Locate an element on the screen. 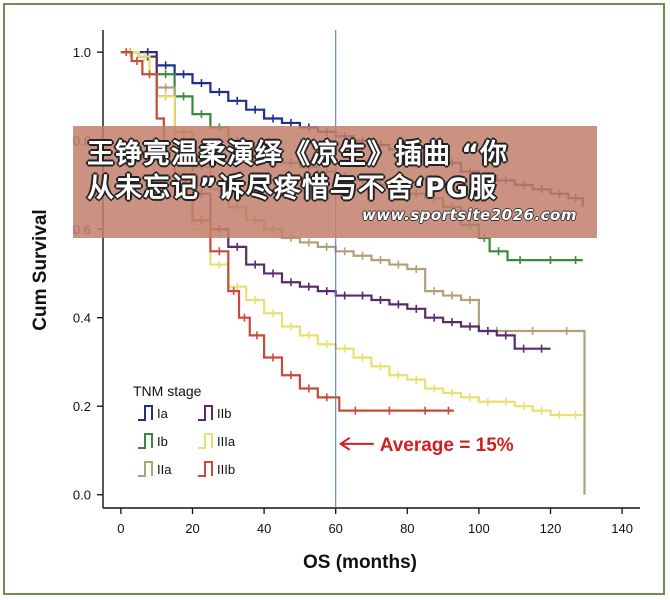 This screenshot has height=600, width=670. legend-item-iiia: IIIa is located at coordinates (217, 441).